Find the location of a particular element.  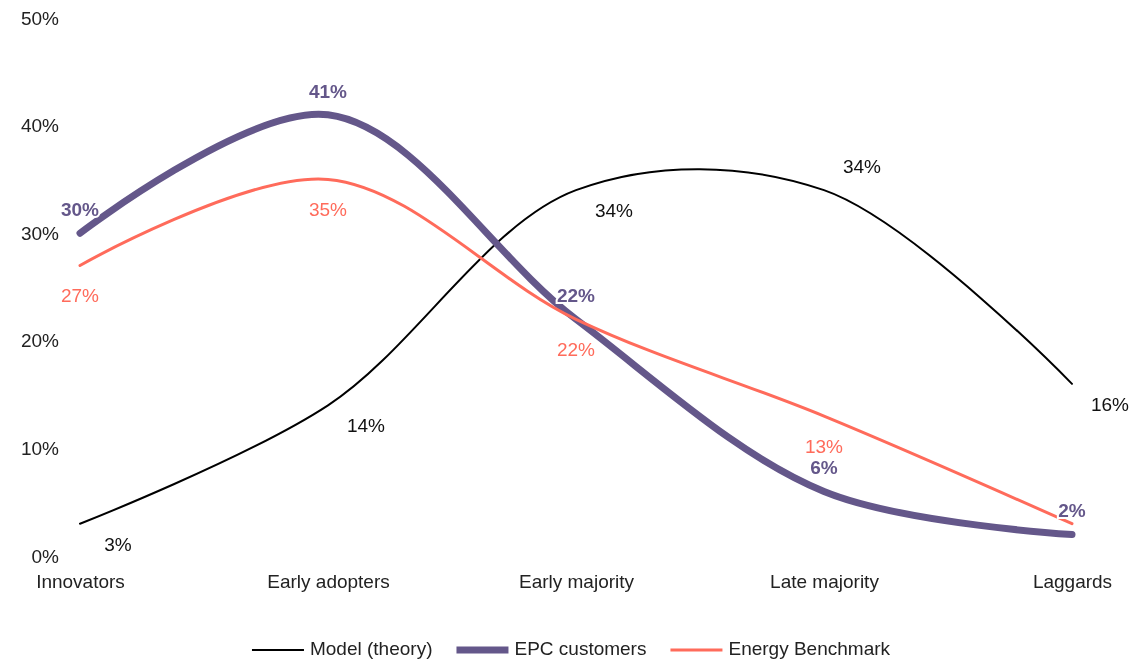

x-tick-label: Laggards is located at coordinates (1072, 581).